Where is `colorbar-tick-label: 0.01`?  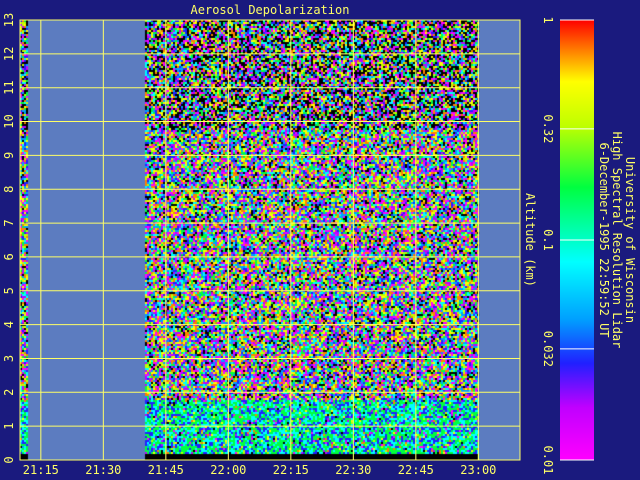 colorbar-tick-label: 0.01 is located at coordinates (548, 460).